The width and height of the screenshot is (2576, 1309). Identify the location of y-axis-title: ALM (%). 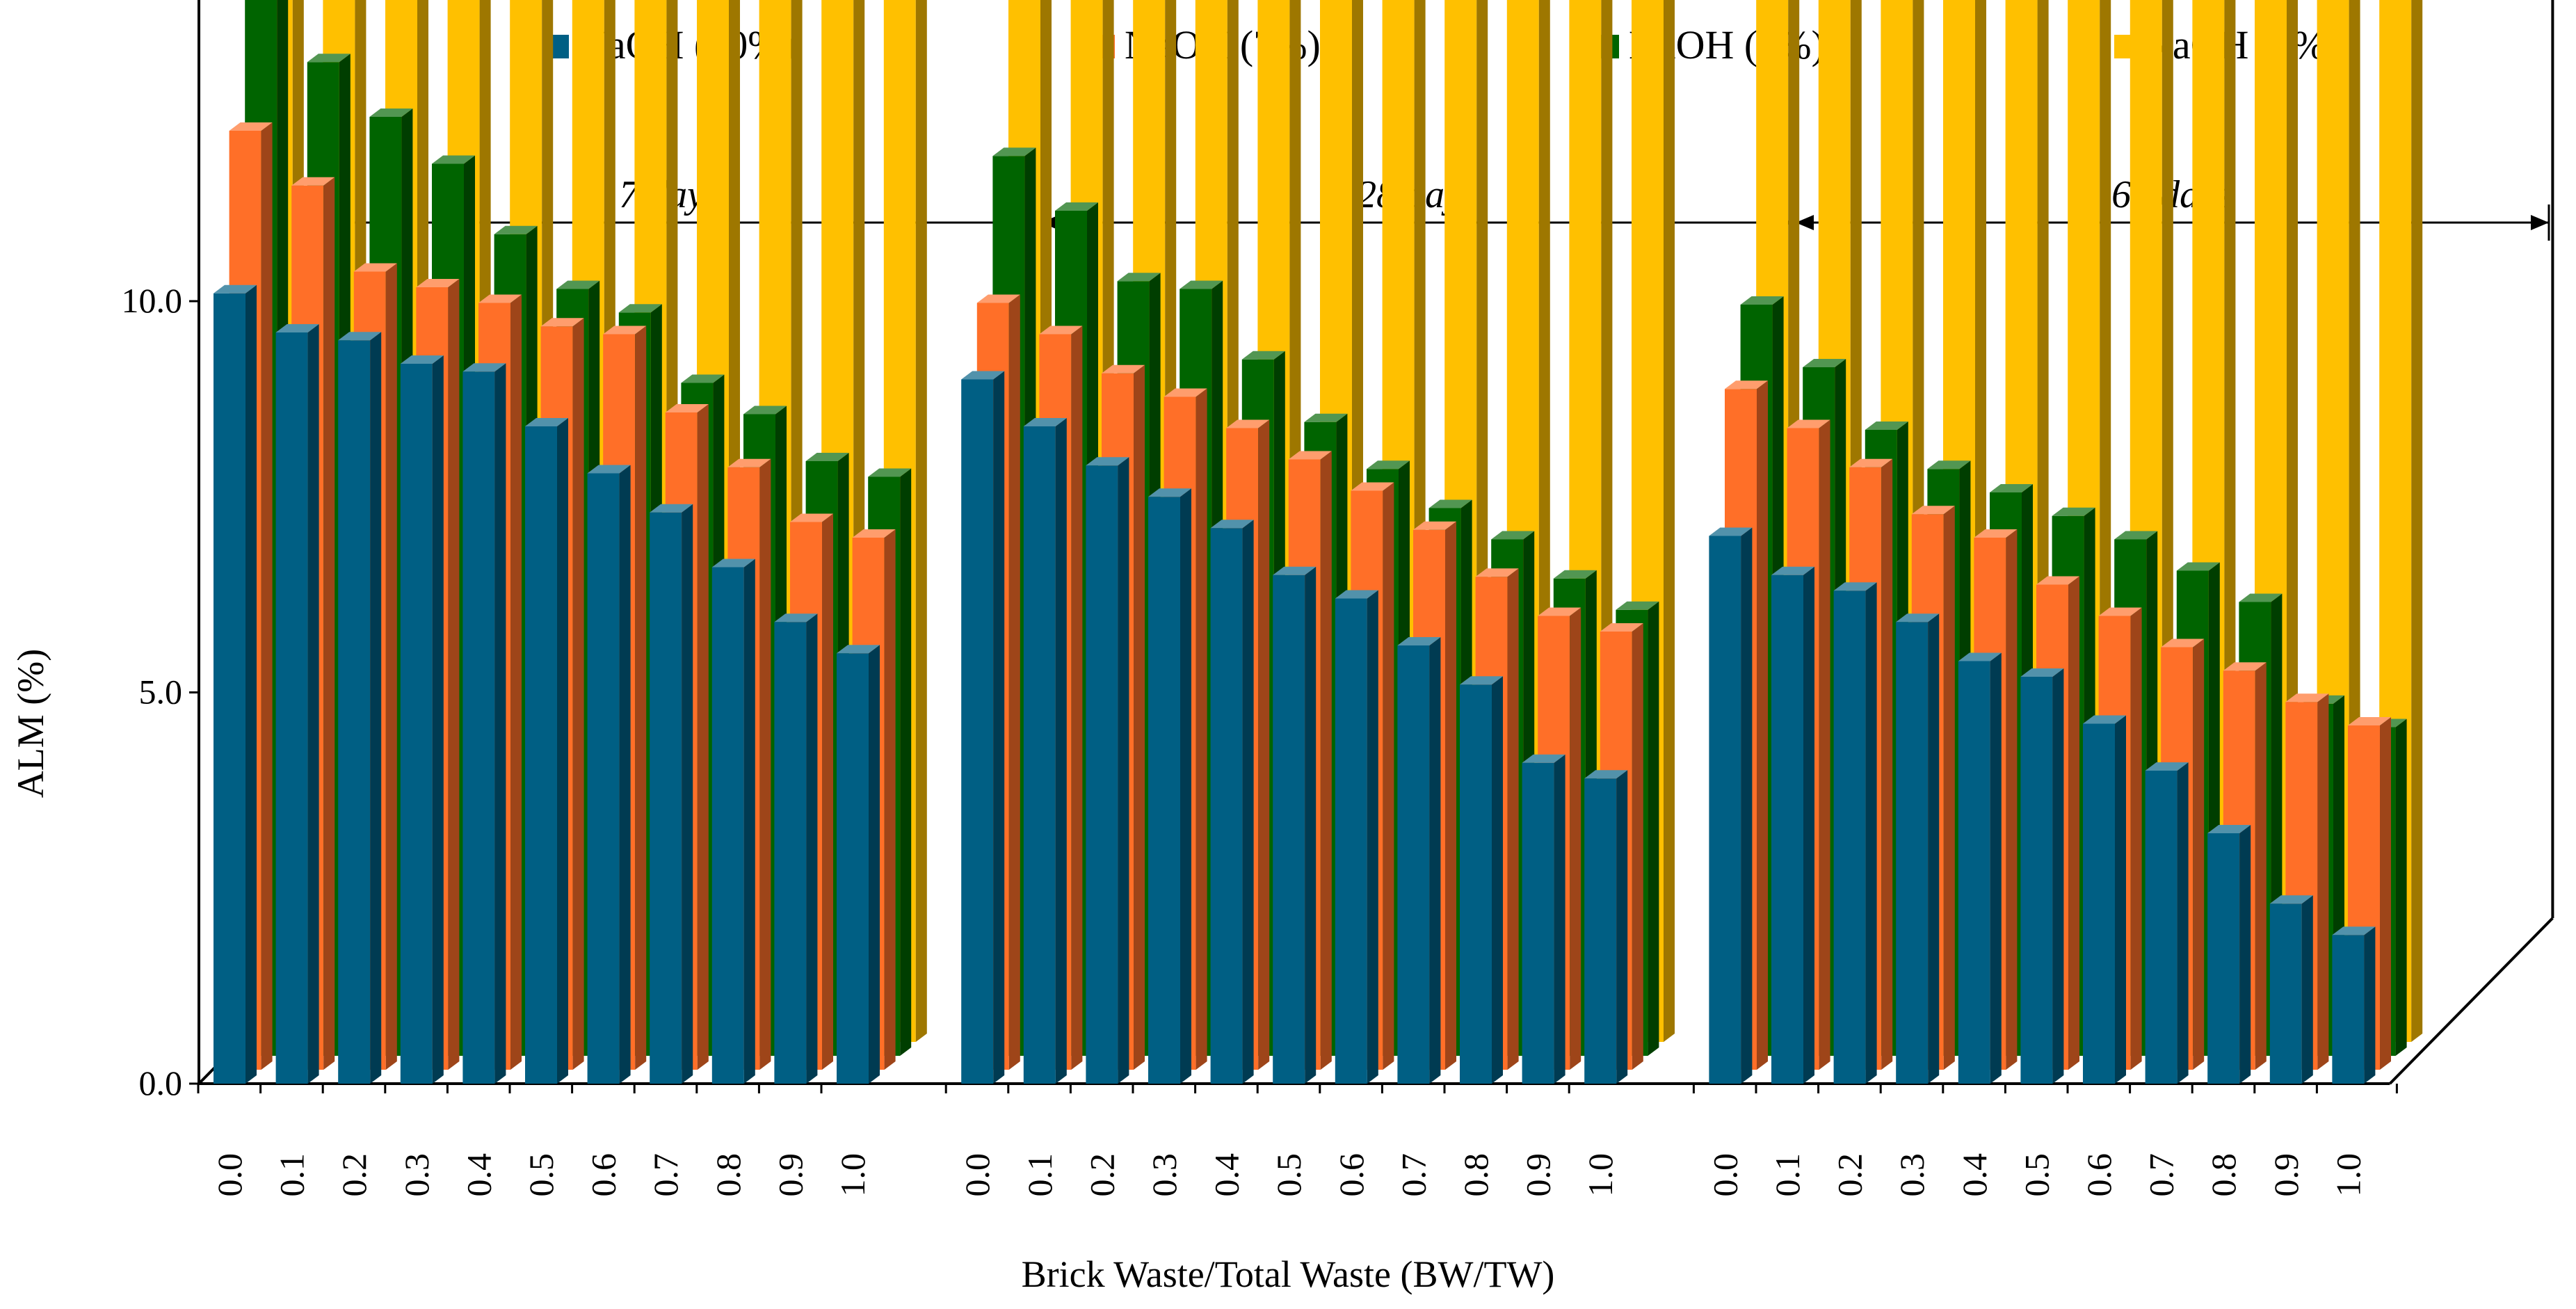
(30, 724).